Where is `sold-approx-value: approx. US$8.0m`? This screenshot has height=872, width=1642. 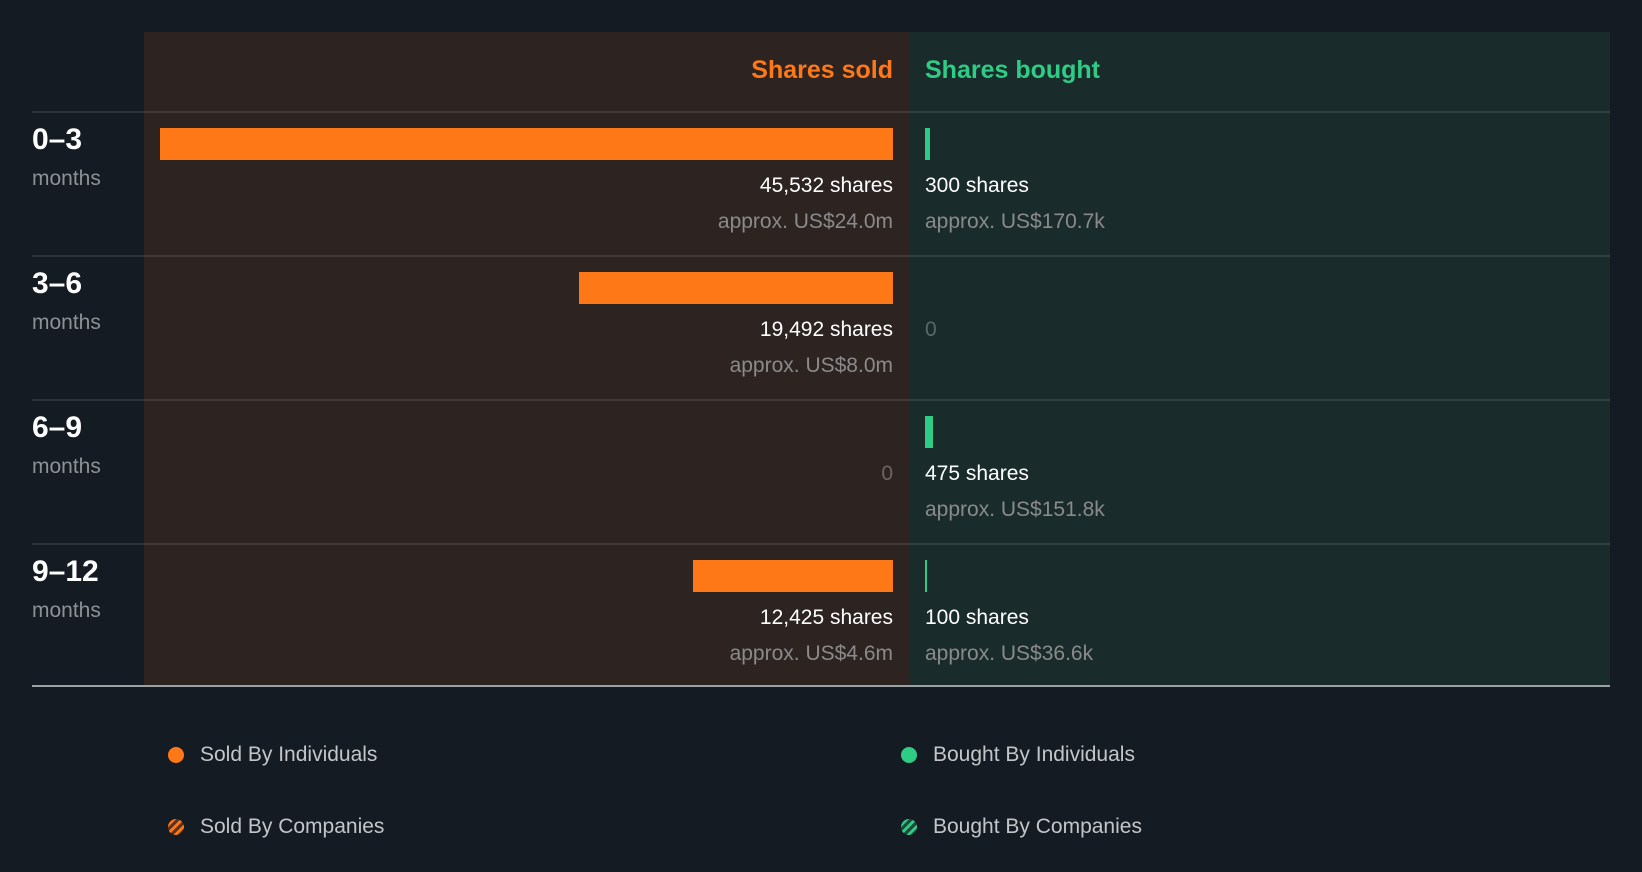
sold-approx-value: approx. US$8.0m is located at coordinates (811, 365).